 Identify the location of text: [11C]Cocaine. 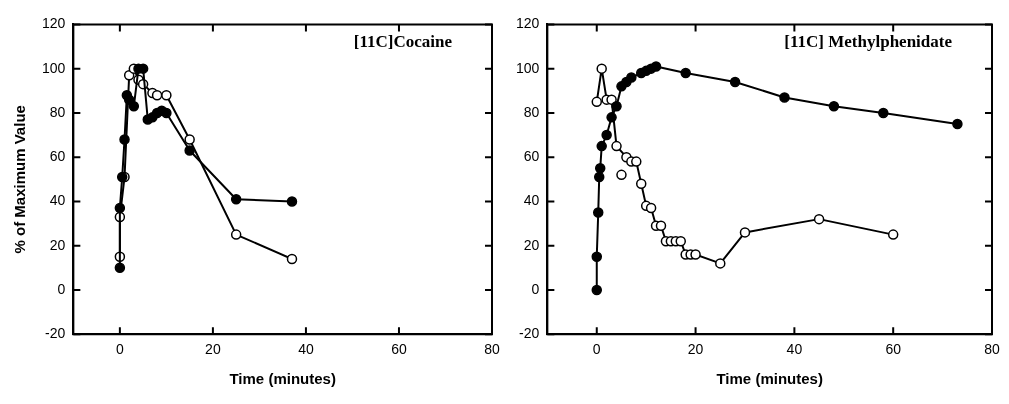
(403, 42).